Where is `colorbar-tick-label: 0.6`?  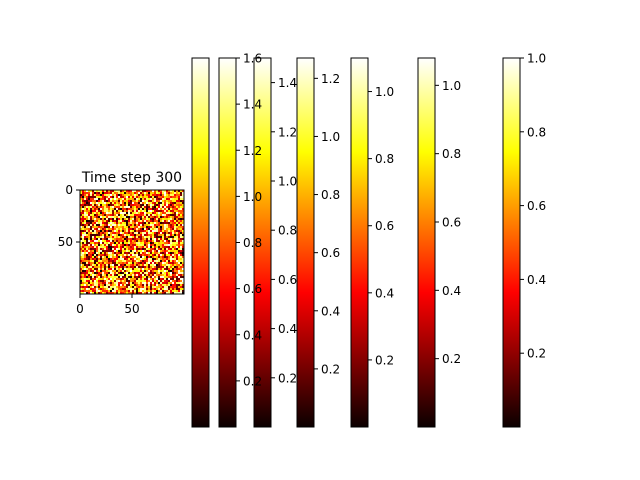
colorbar-tick-label: 0.6 is located at coordinates (384, 226).